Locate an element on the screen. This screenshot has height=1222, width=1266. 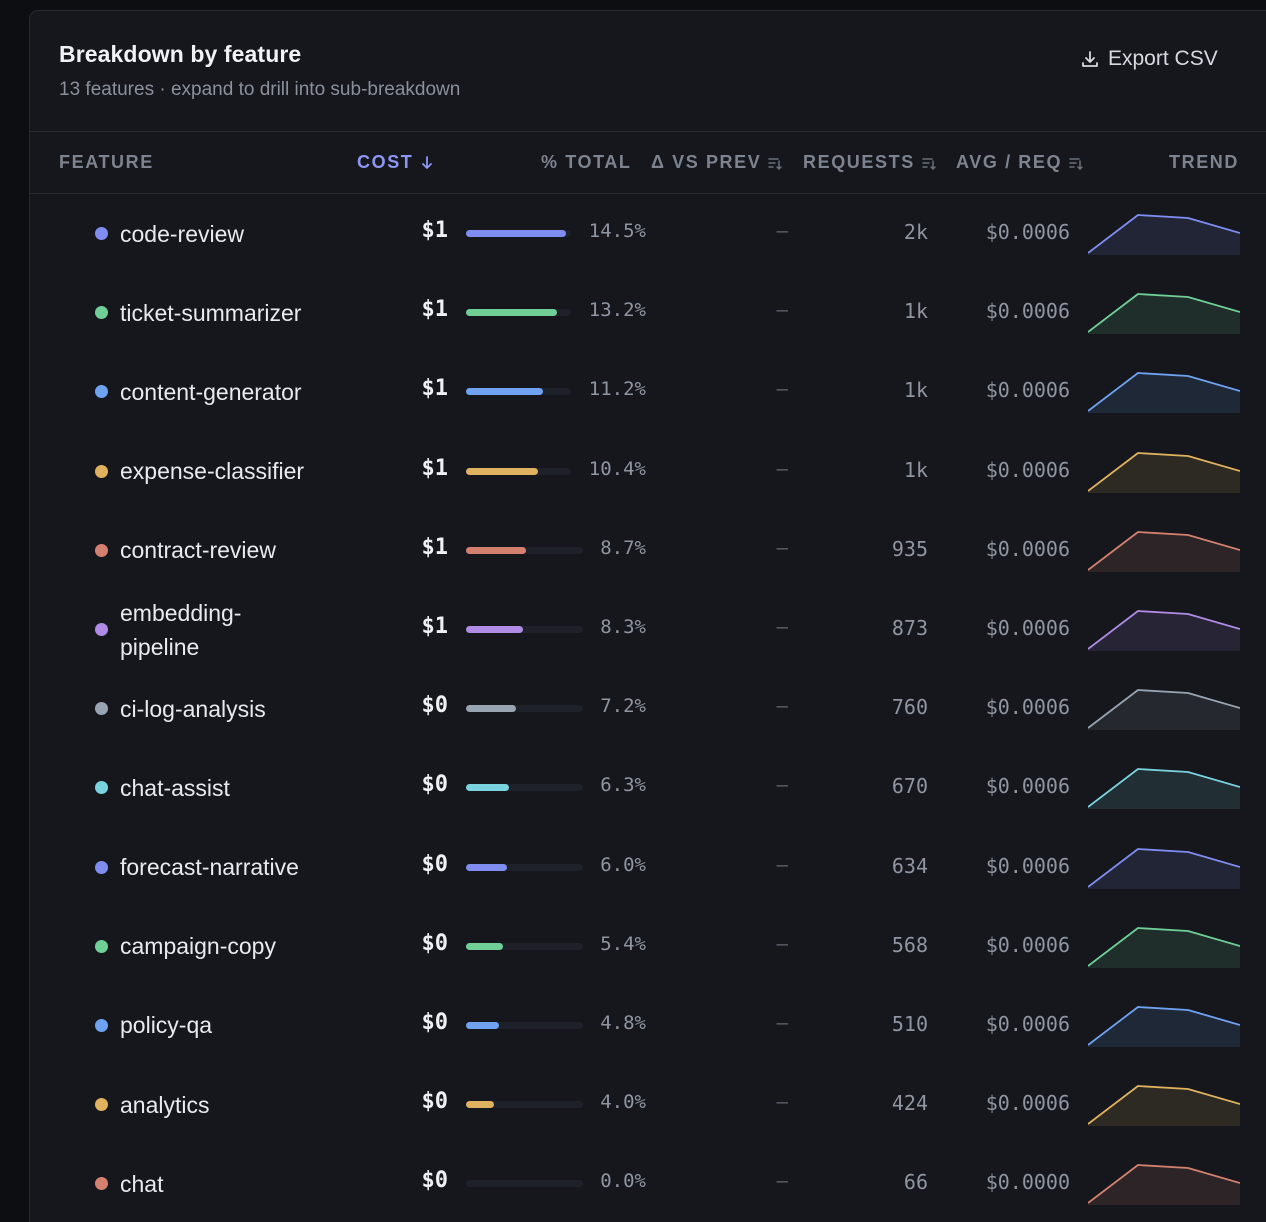
requests-value: 2k is located at coordinates (915, 232).